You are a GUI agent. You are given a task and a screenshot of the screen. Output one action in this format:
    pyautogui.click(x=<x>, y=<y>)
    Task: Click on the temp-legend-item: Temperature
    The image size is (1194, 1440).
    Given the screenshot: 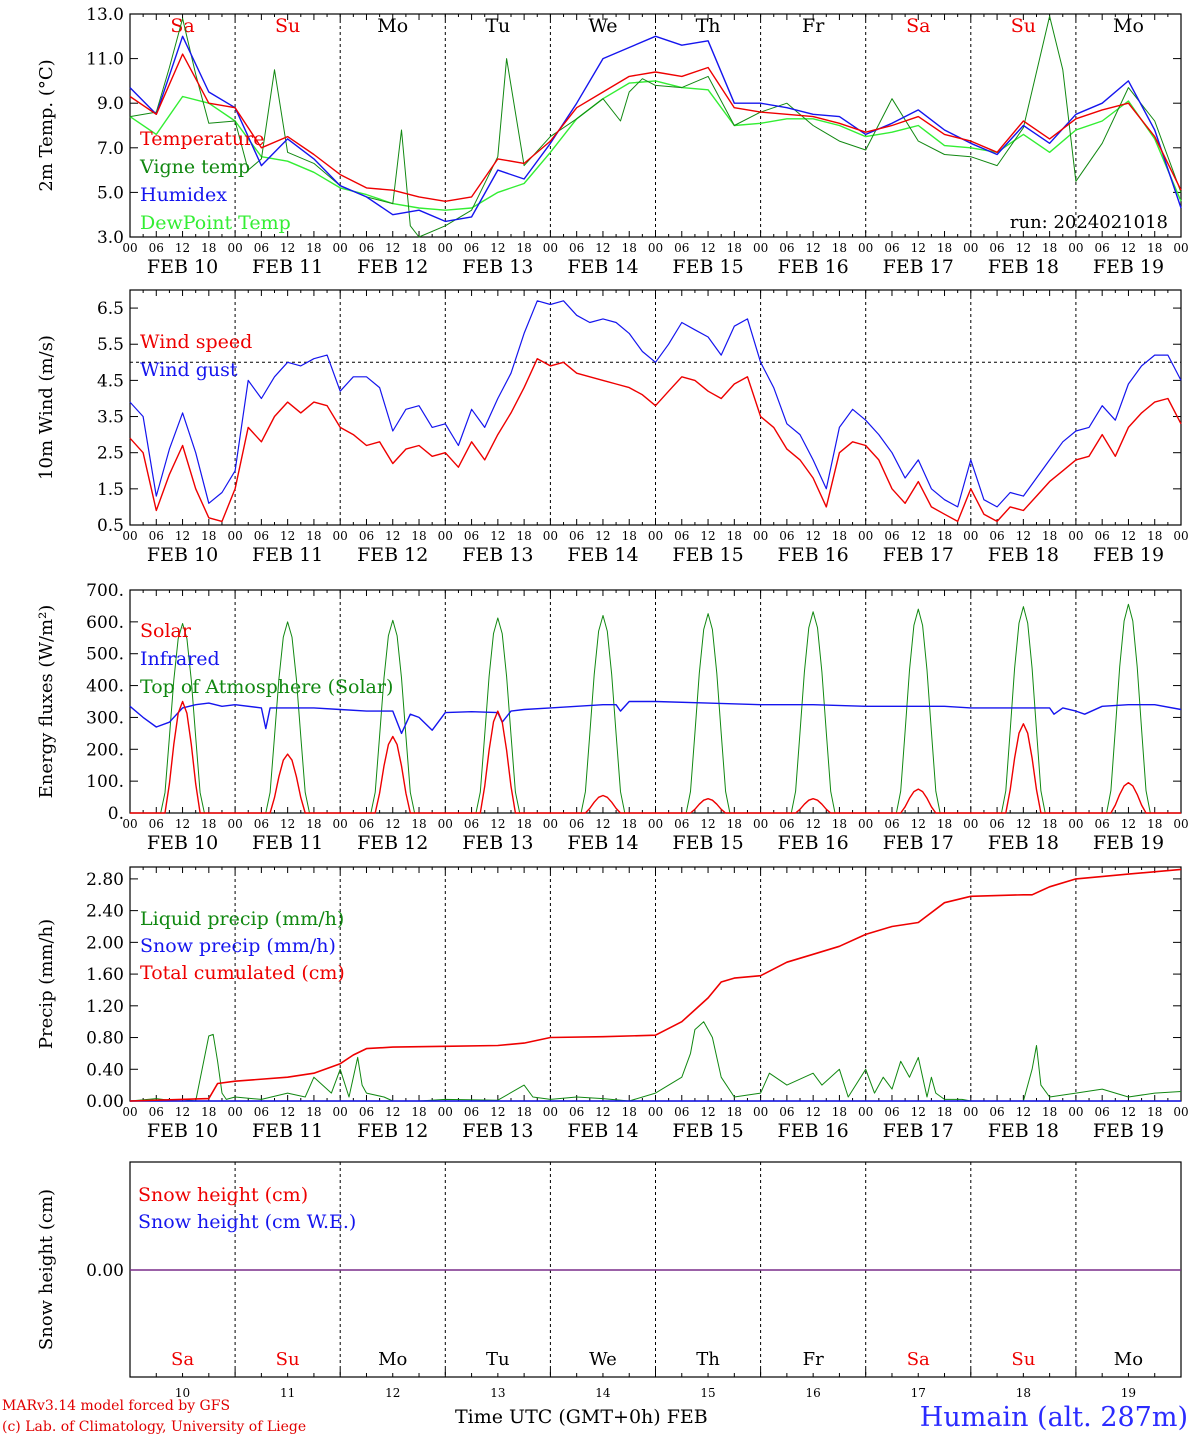 What is the action you would take?
    pyautogui.click(x=202, y=139)
    